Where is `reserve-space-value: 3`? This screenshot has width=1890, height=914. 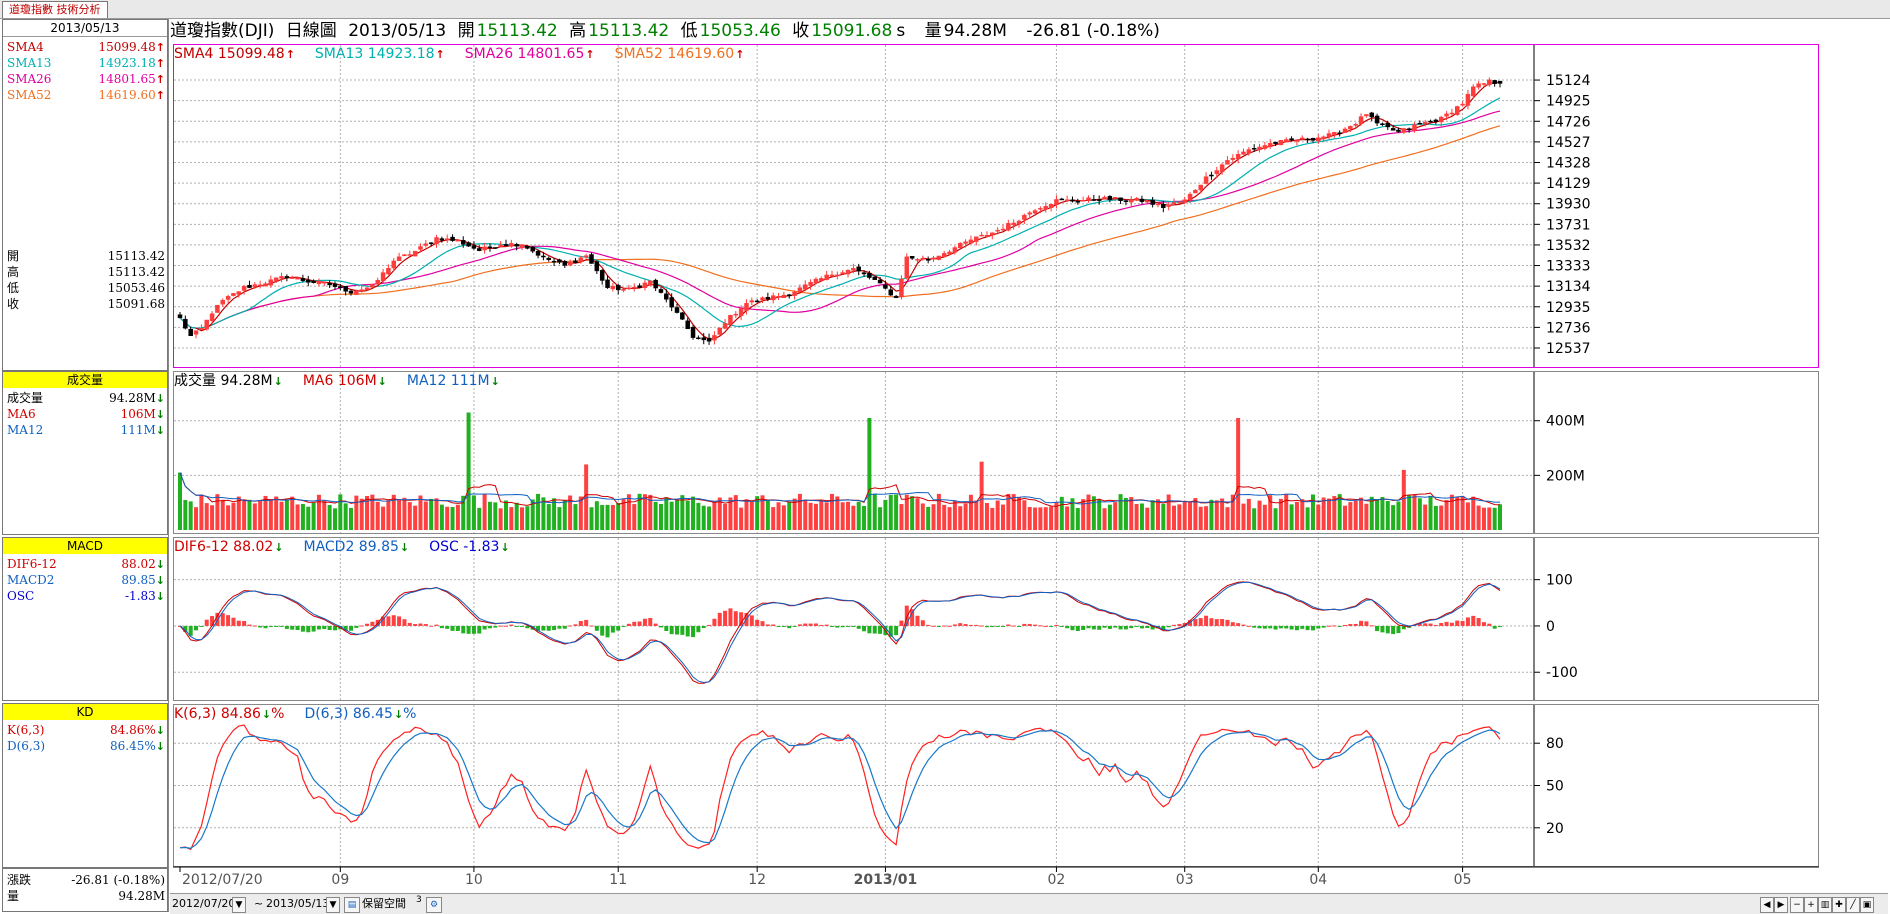 reserve-space-value: 3 is located at coordinates (419, 900).